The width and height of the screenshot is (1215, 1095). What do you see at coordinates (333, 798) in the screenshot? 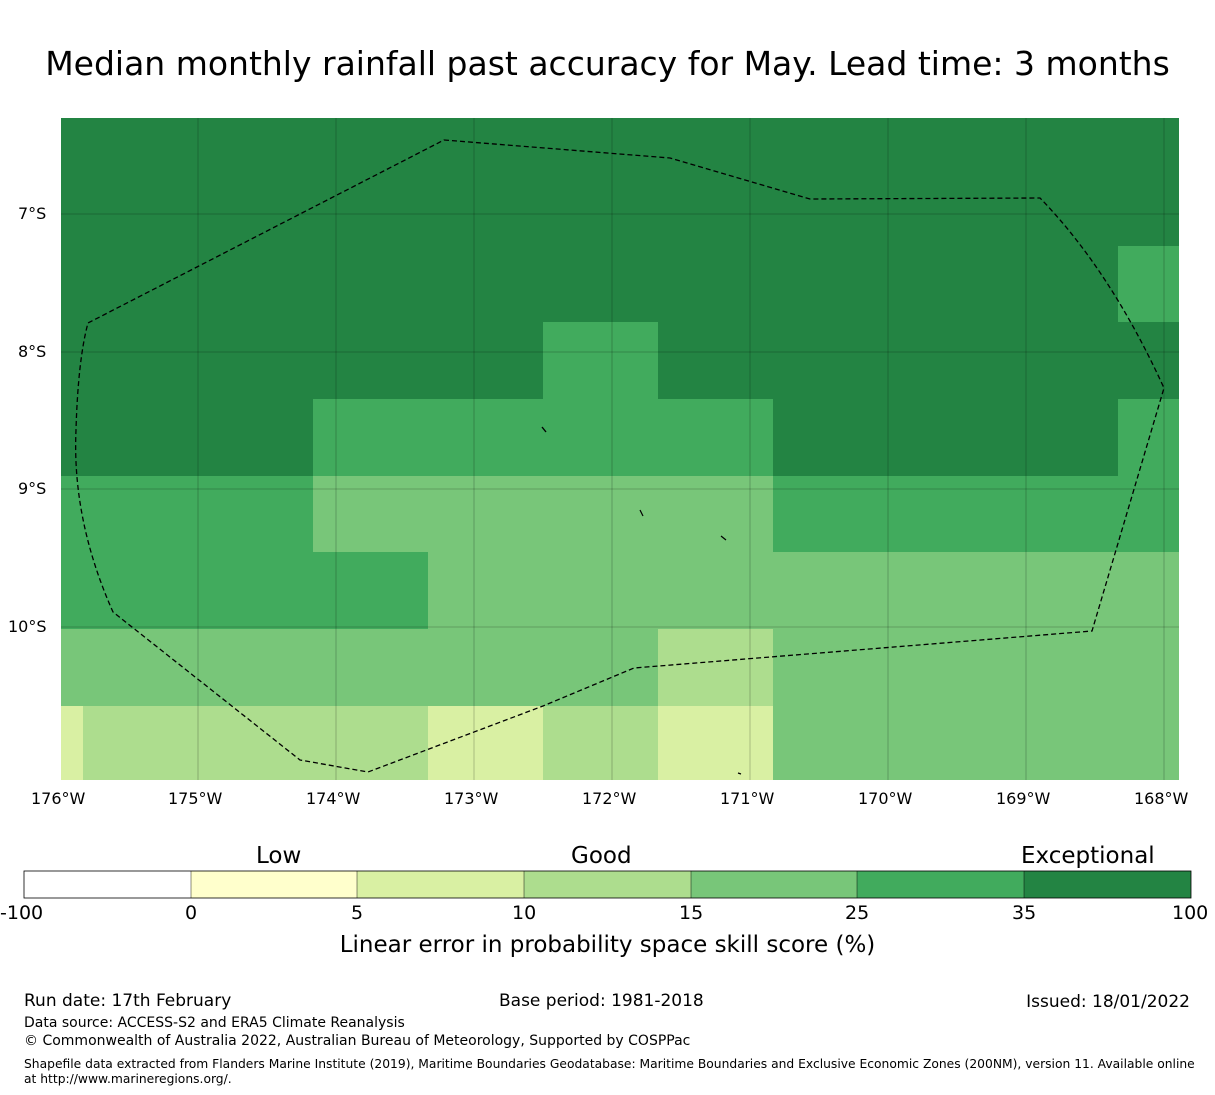
I see `lon-label: 174°W` at bounding box center [333, 798].